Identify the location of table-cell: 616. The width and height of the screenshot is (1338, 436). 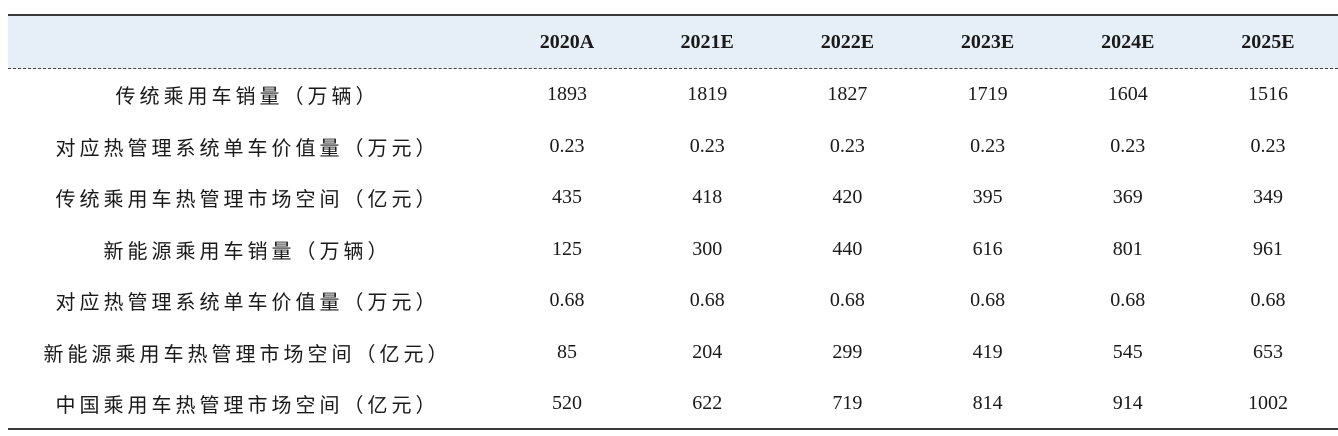
(987, 248).